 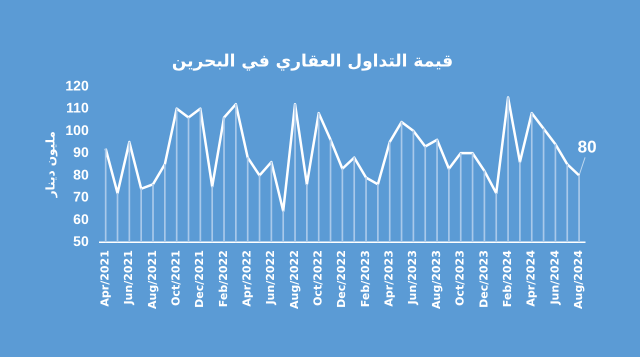 I want to click on x-tick-label: Dec/2023, so click(x=483, y=279).